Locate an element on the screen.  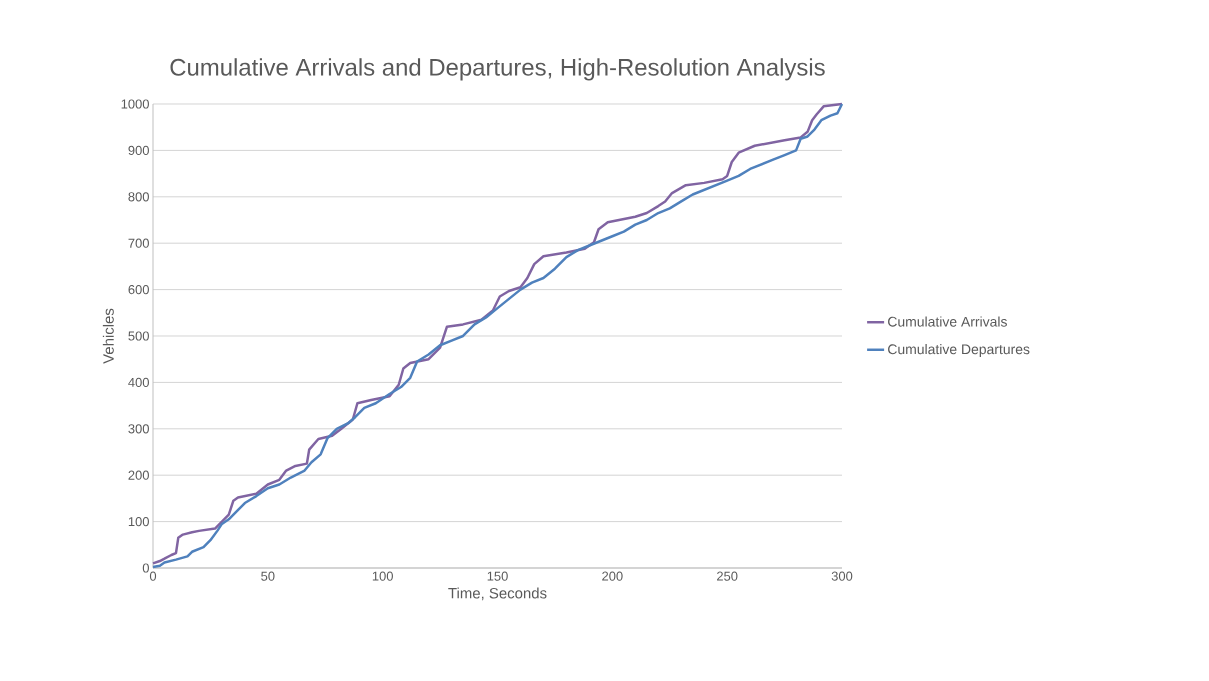
y-tick-label: 500 is located at coordinates (138, 336).